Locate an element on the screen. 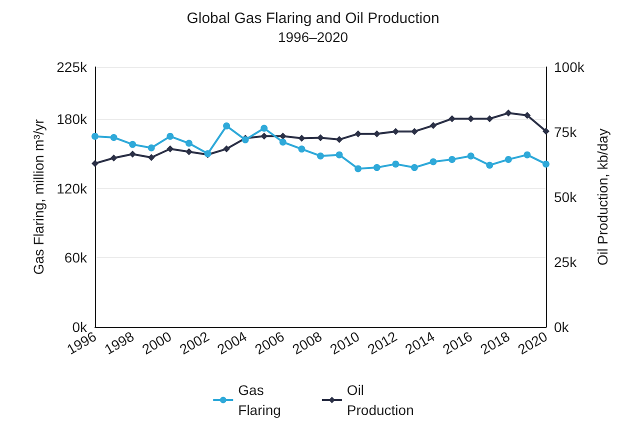 This screenshot has width=626, height=427. chart-title: Global Gas Flaring and Oil Production is located at coordinates (313, 18).